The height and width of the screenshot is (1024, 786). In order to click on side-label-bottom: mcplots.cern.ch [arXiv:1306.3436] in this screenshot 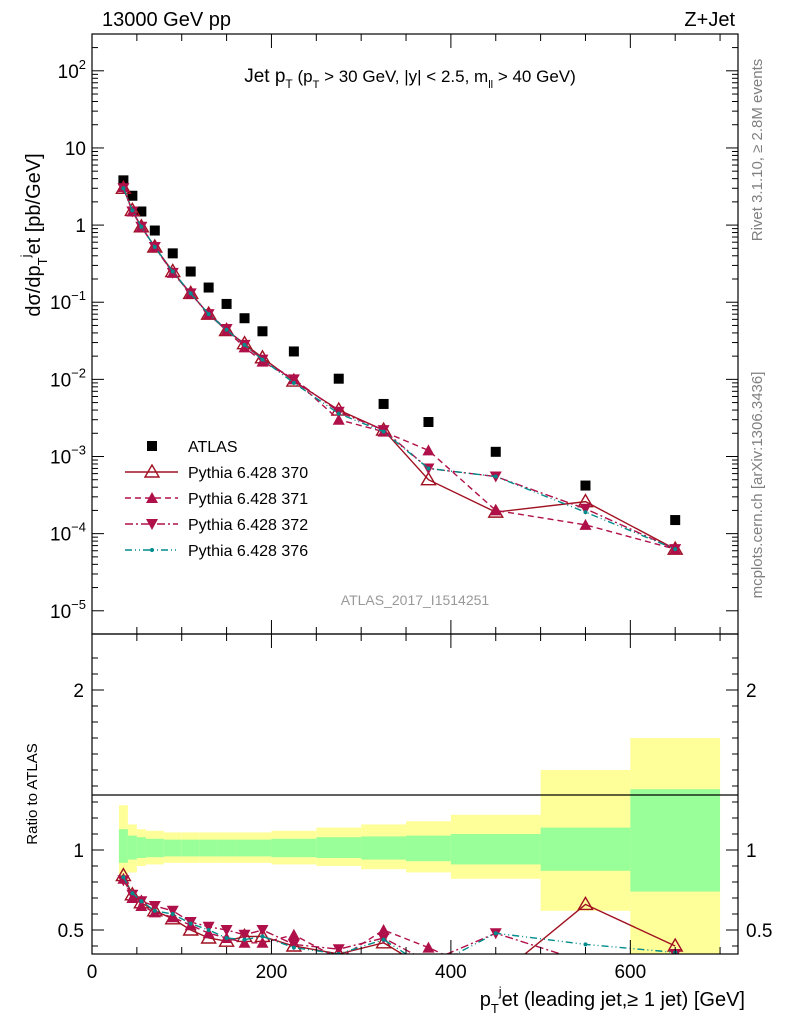, I will do `click(757, 485)`.